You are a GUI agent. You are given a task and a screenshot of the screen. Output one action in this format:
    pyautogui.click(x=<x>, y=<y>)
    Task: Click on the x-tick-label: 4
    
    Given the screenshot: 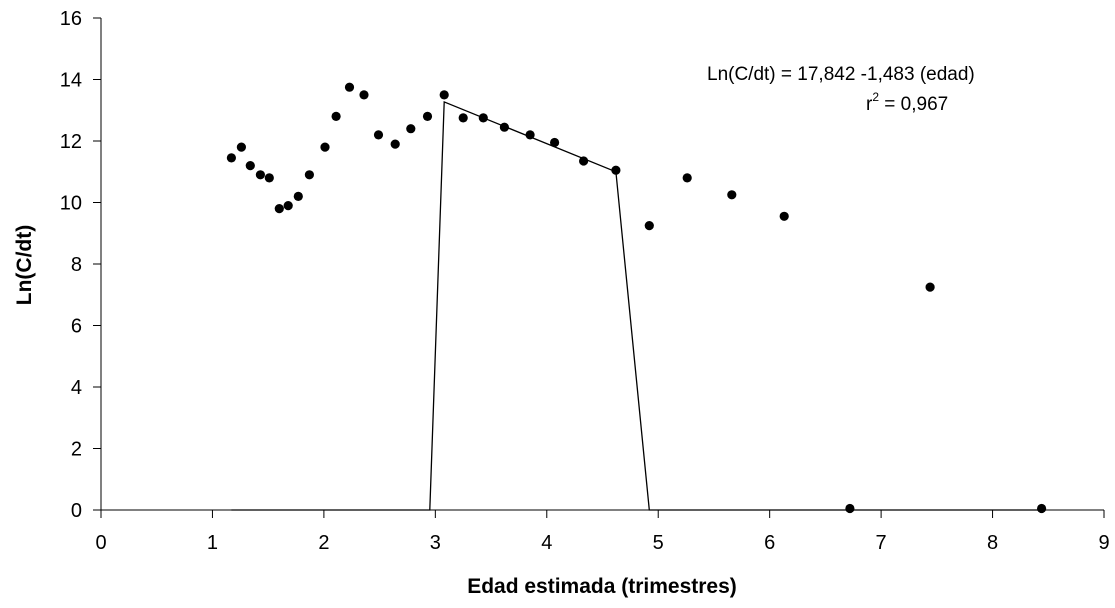 What is the action you would take?
    pyautogui.click(x=546, y=543)
    